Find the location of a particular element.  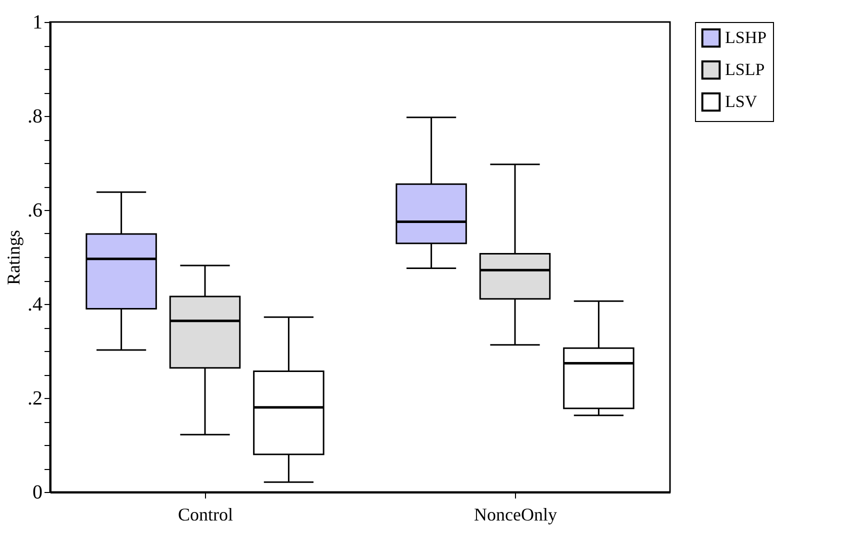

y-tick-label: 0 is located at coordinates (37, 493).